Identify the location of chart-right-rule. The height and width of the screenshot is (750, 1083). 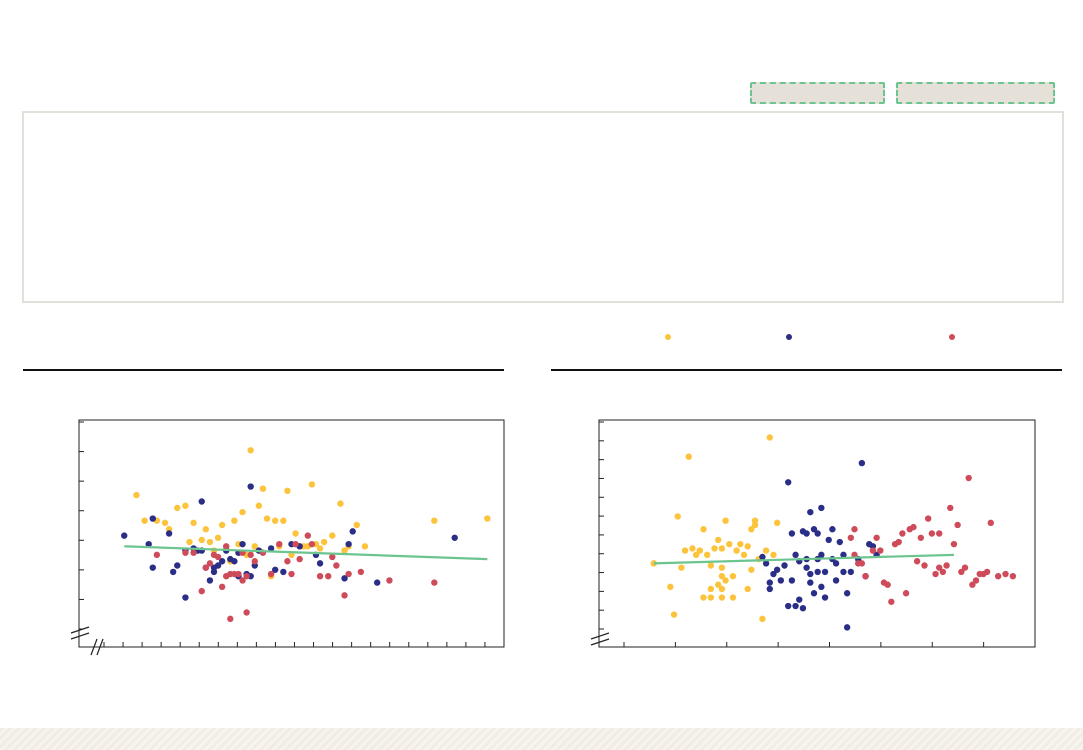
(806, 370).